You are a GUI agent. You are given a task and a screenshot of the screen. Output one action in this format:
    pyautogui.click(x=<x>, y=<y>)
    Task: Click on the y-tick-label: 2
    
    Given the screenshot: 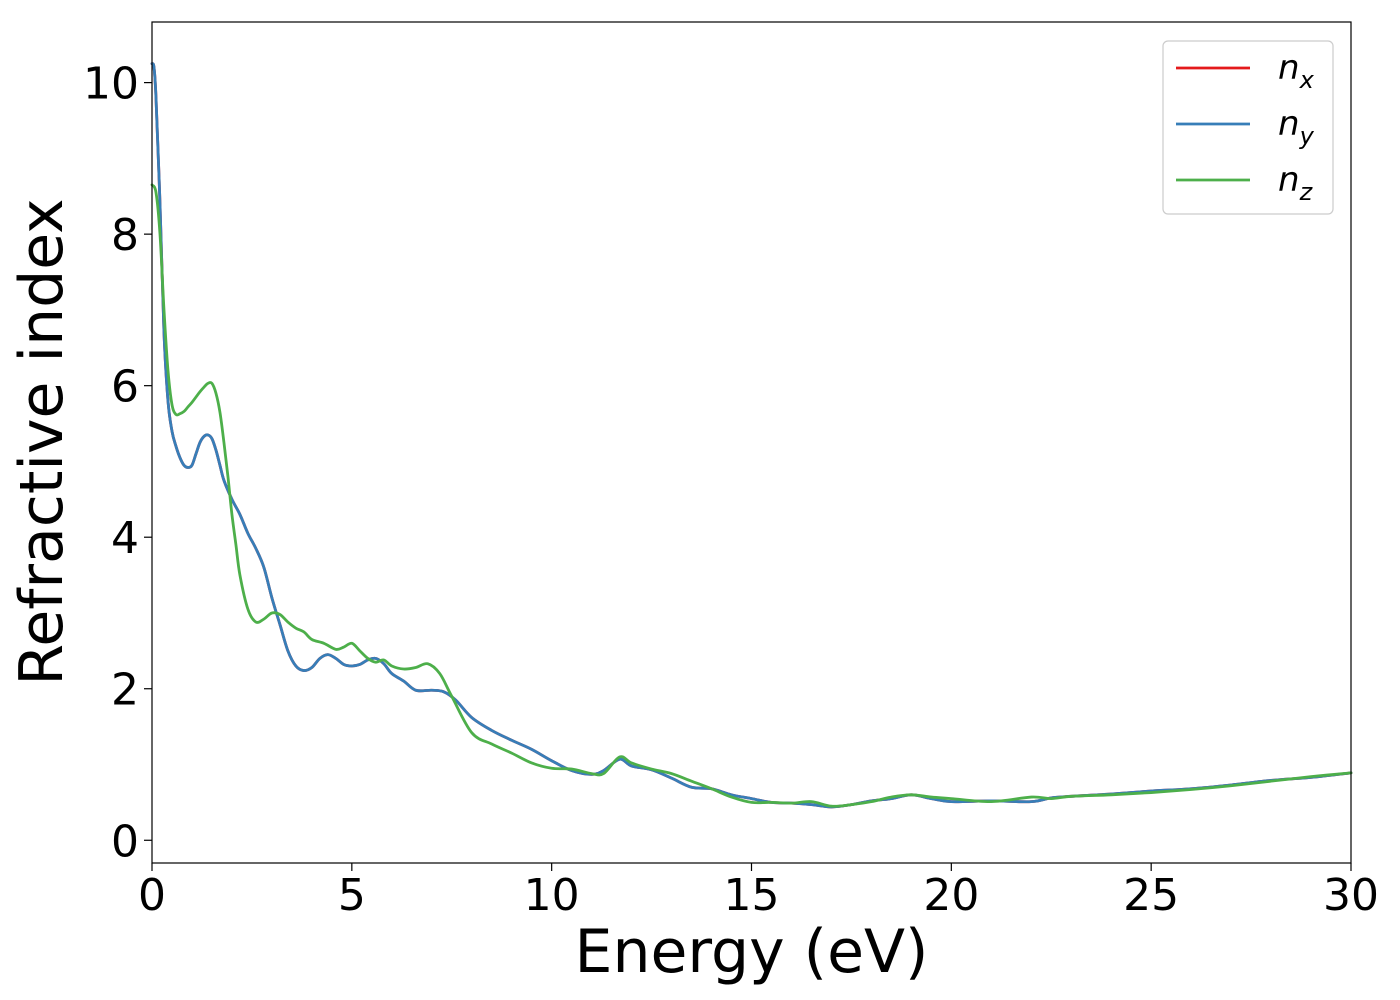 What is the action you would take?
    pyautogui.click(x=125, y=690)
    